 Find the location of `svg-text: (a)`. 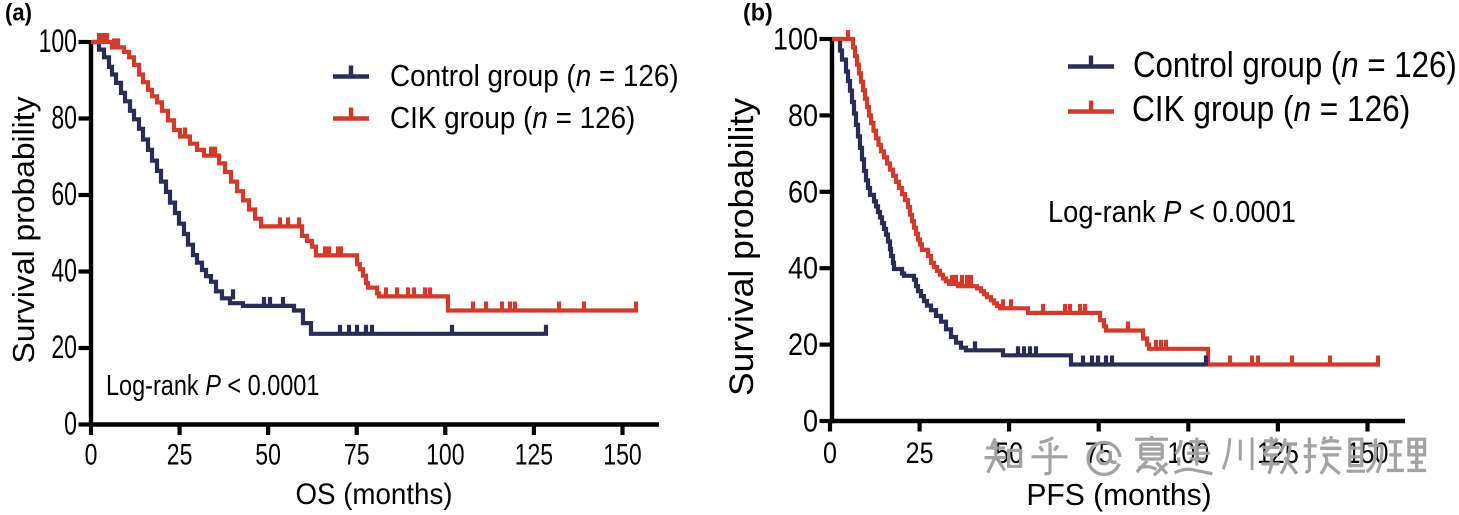

svg-text: (a) is located at coordinates (18, 13).